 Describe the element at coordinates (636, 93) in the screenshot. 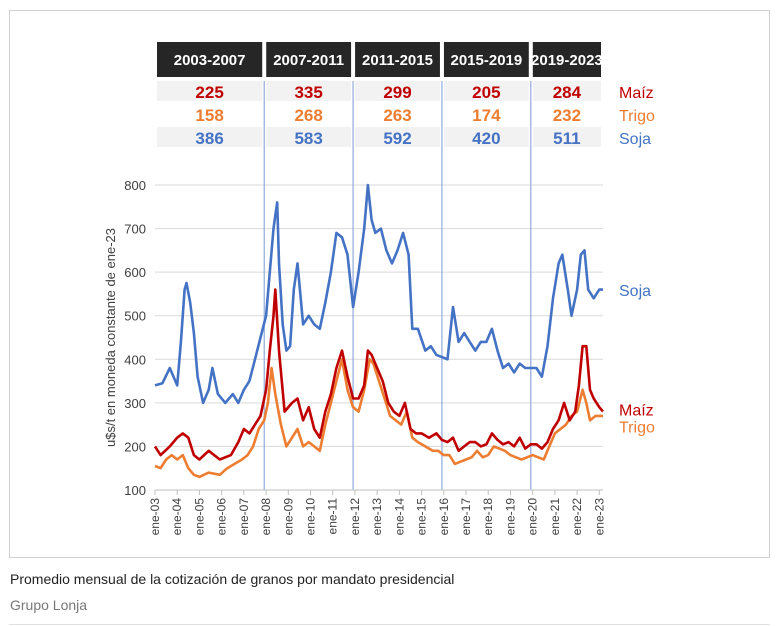

I see `row-label-maiz: Maíz` at that location.